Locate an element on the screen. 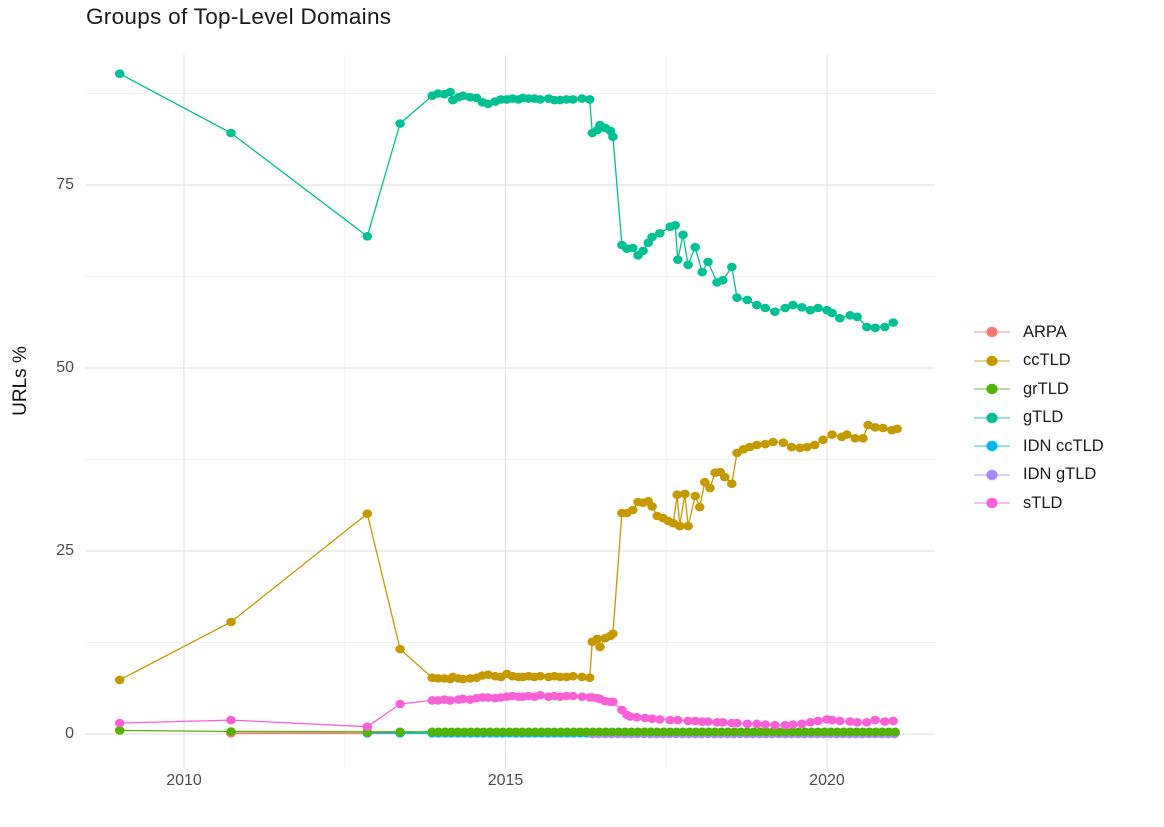  legend-item-idn-gtld: IDN gTLD is located at coordinates (1038, 475).